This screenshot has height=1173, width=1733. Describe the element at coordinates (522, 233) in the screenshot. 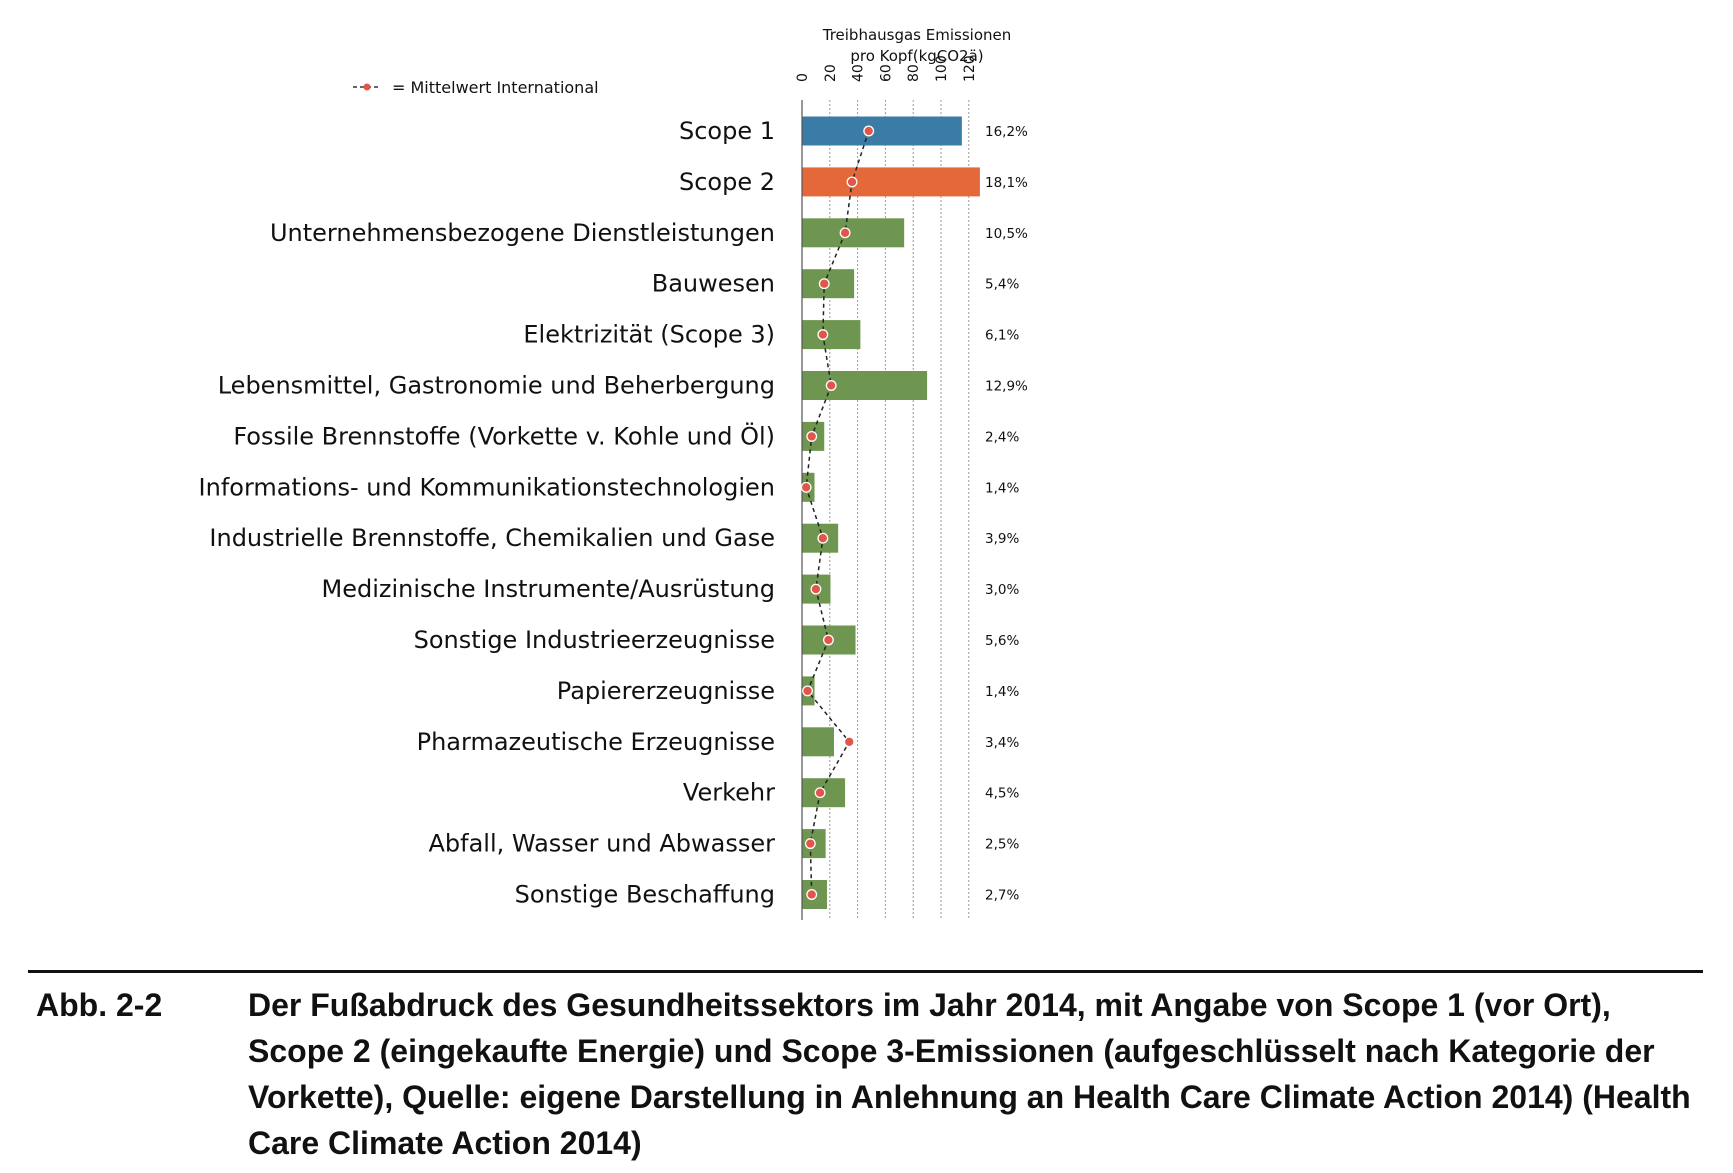

I see `category-label: Unternehmensbezogene Dienstleistungen` at that location.